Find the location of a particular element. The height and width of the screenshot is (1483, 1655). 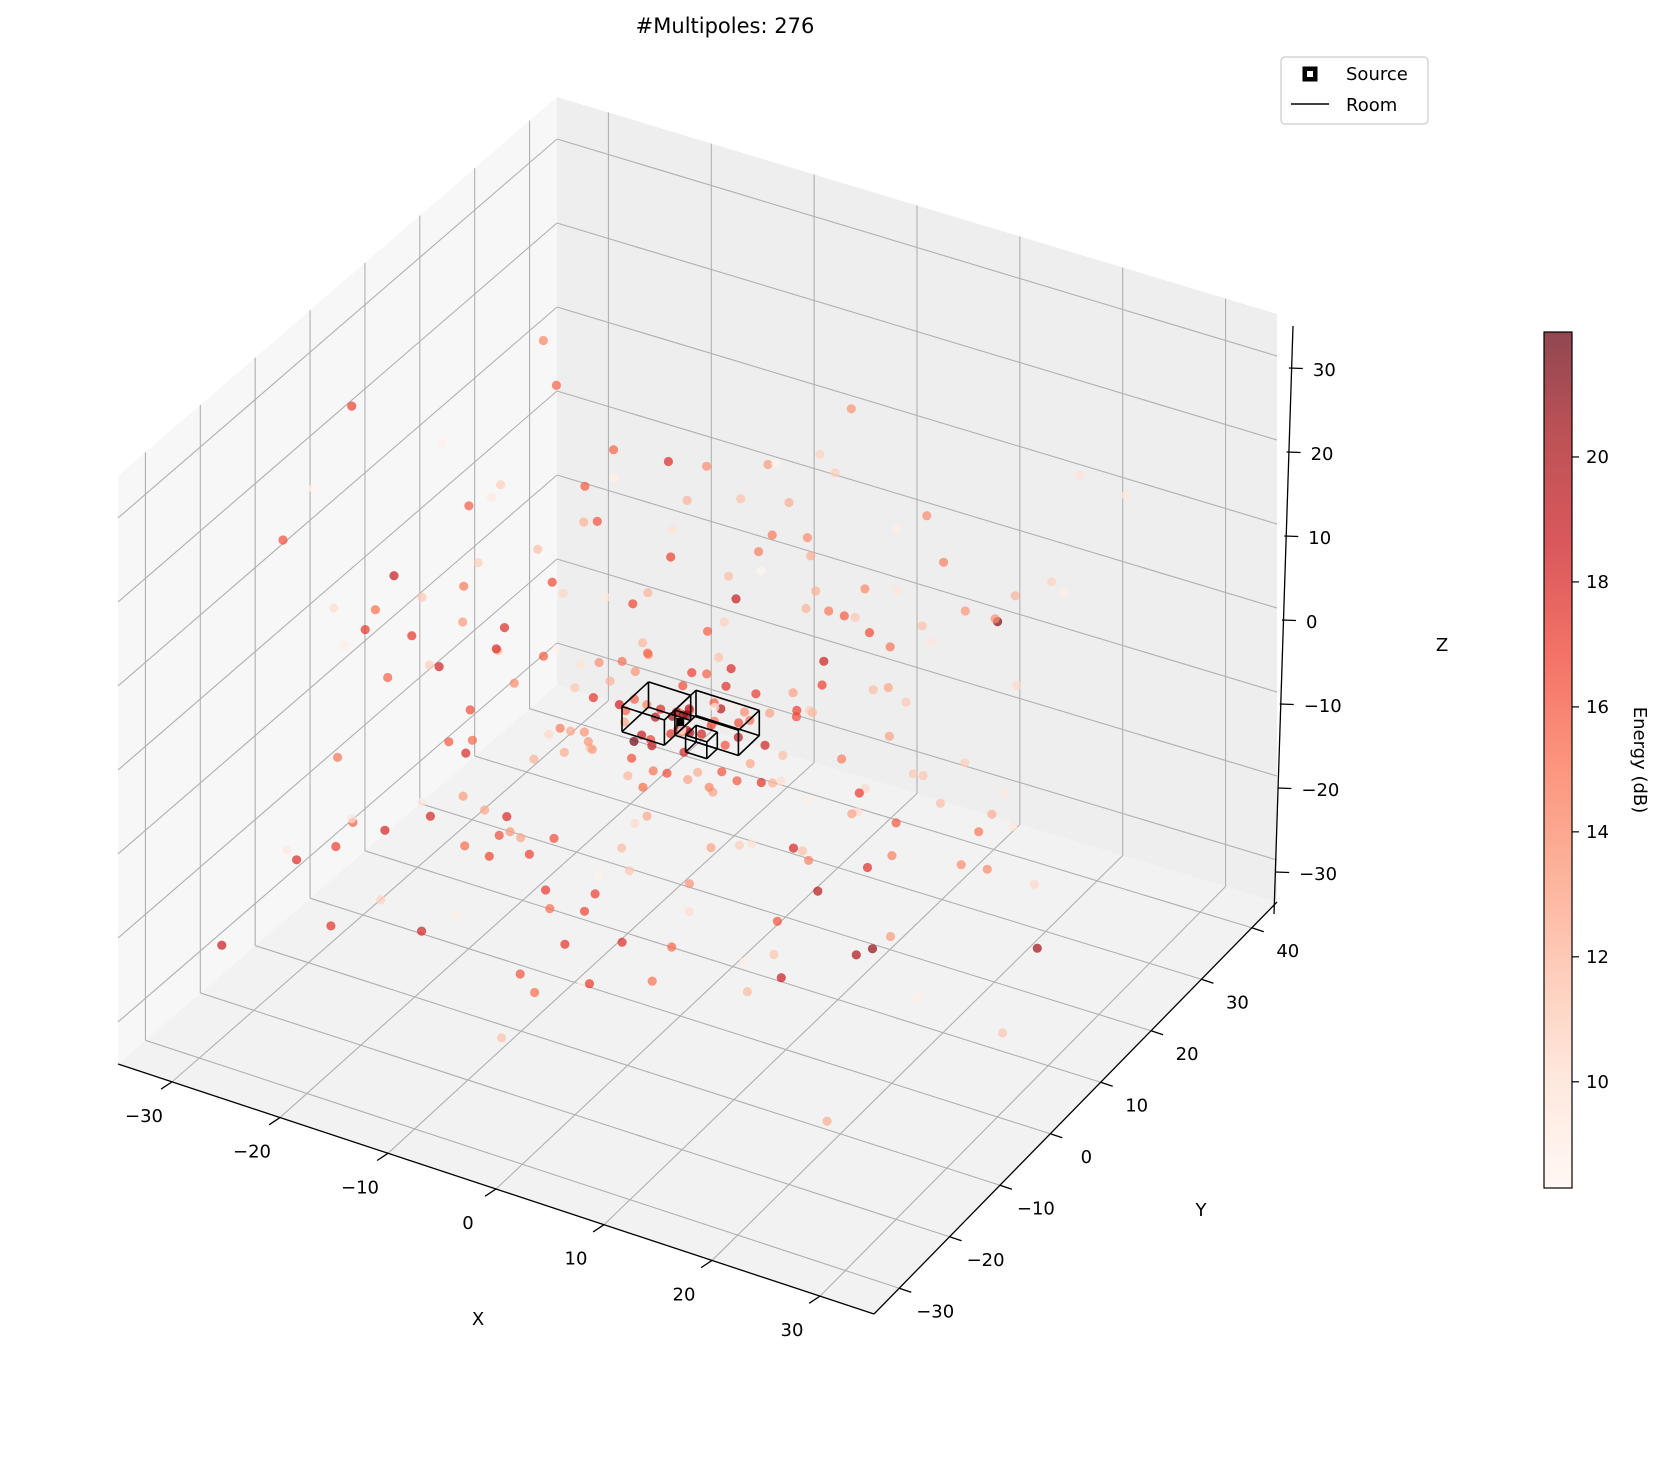

x-tick-label: 10 is located at coordinates (576, 1259).